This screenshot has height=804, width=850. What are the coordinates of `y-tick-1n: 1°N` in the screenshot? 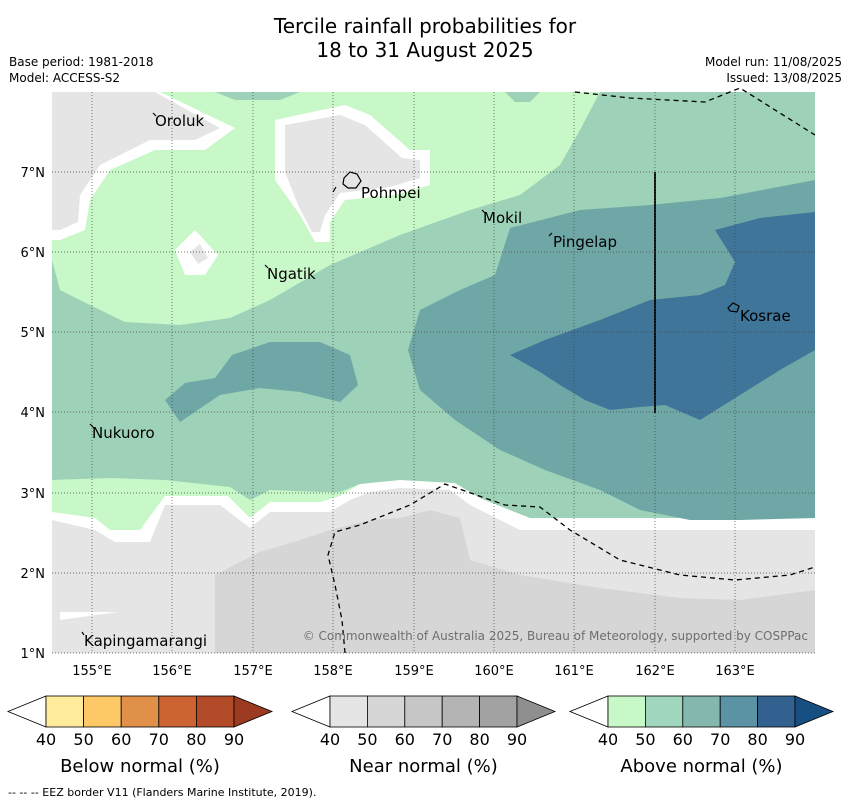 It's located at (33, 654).